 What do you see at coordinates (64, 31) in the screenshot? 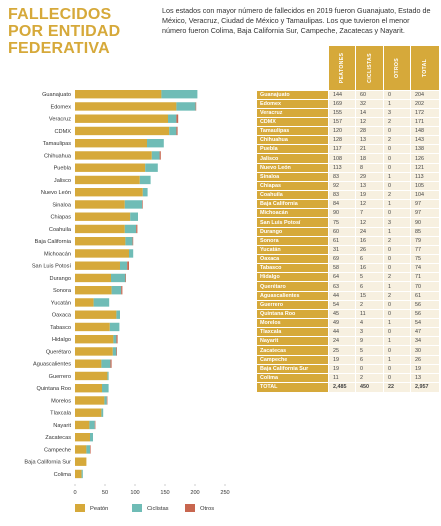
I see `title-line-2: POR ENTIDAD` at bounding box center [64, 31].